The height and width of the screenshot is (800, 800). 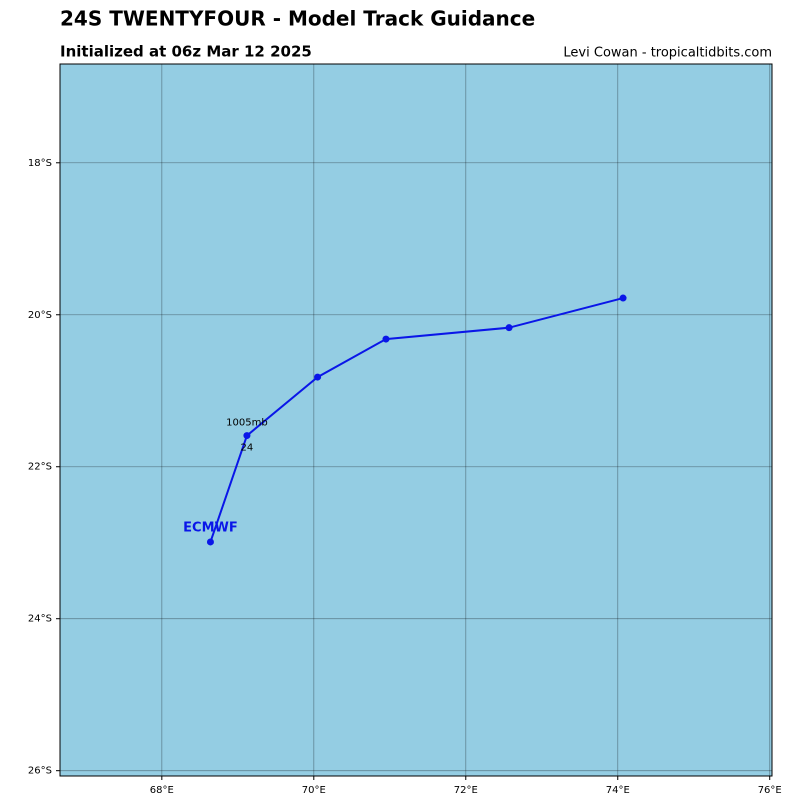 What do you see at coordinates (247, 448) in the screenshot?
I see `hour-label: 24` at bounding box center [247, 448].